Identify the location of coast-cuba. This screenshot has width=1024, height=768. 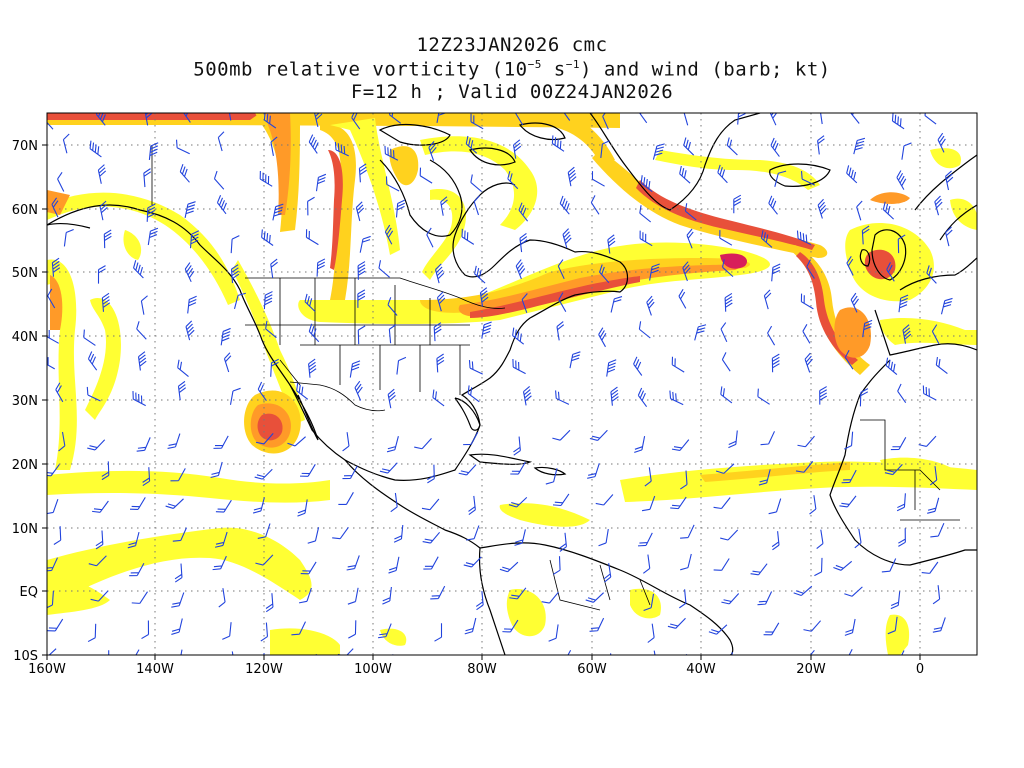
(500, 459).